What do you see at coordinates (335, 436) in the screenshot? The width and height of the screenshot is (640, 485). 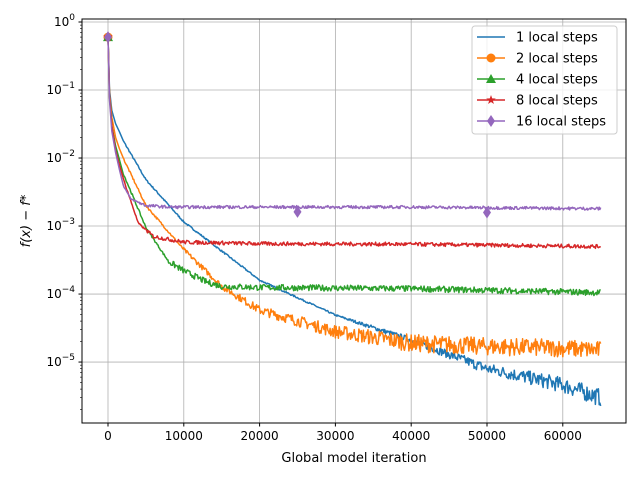 I see `x-tick-label: 30000` at bounding box center [335, 436].